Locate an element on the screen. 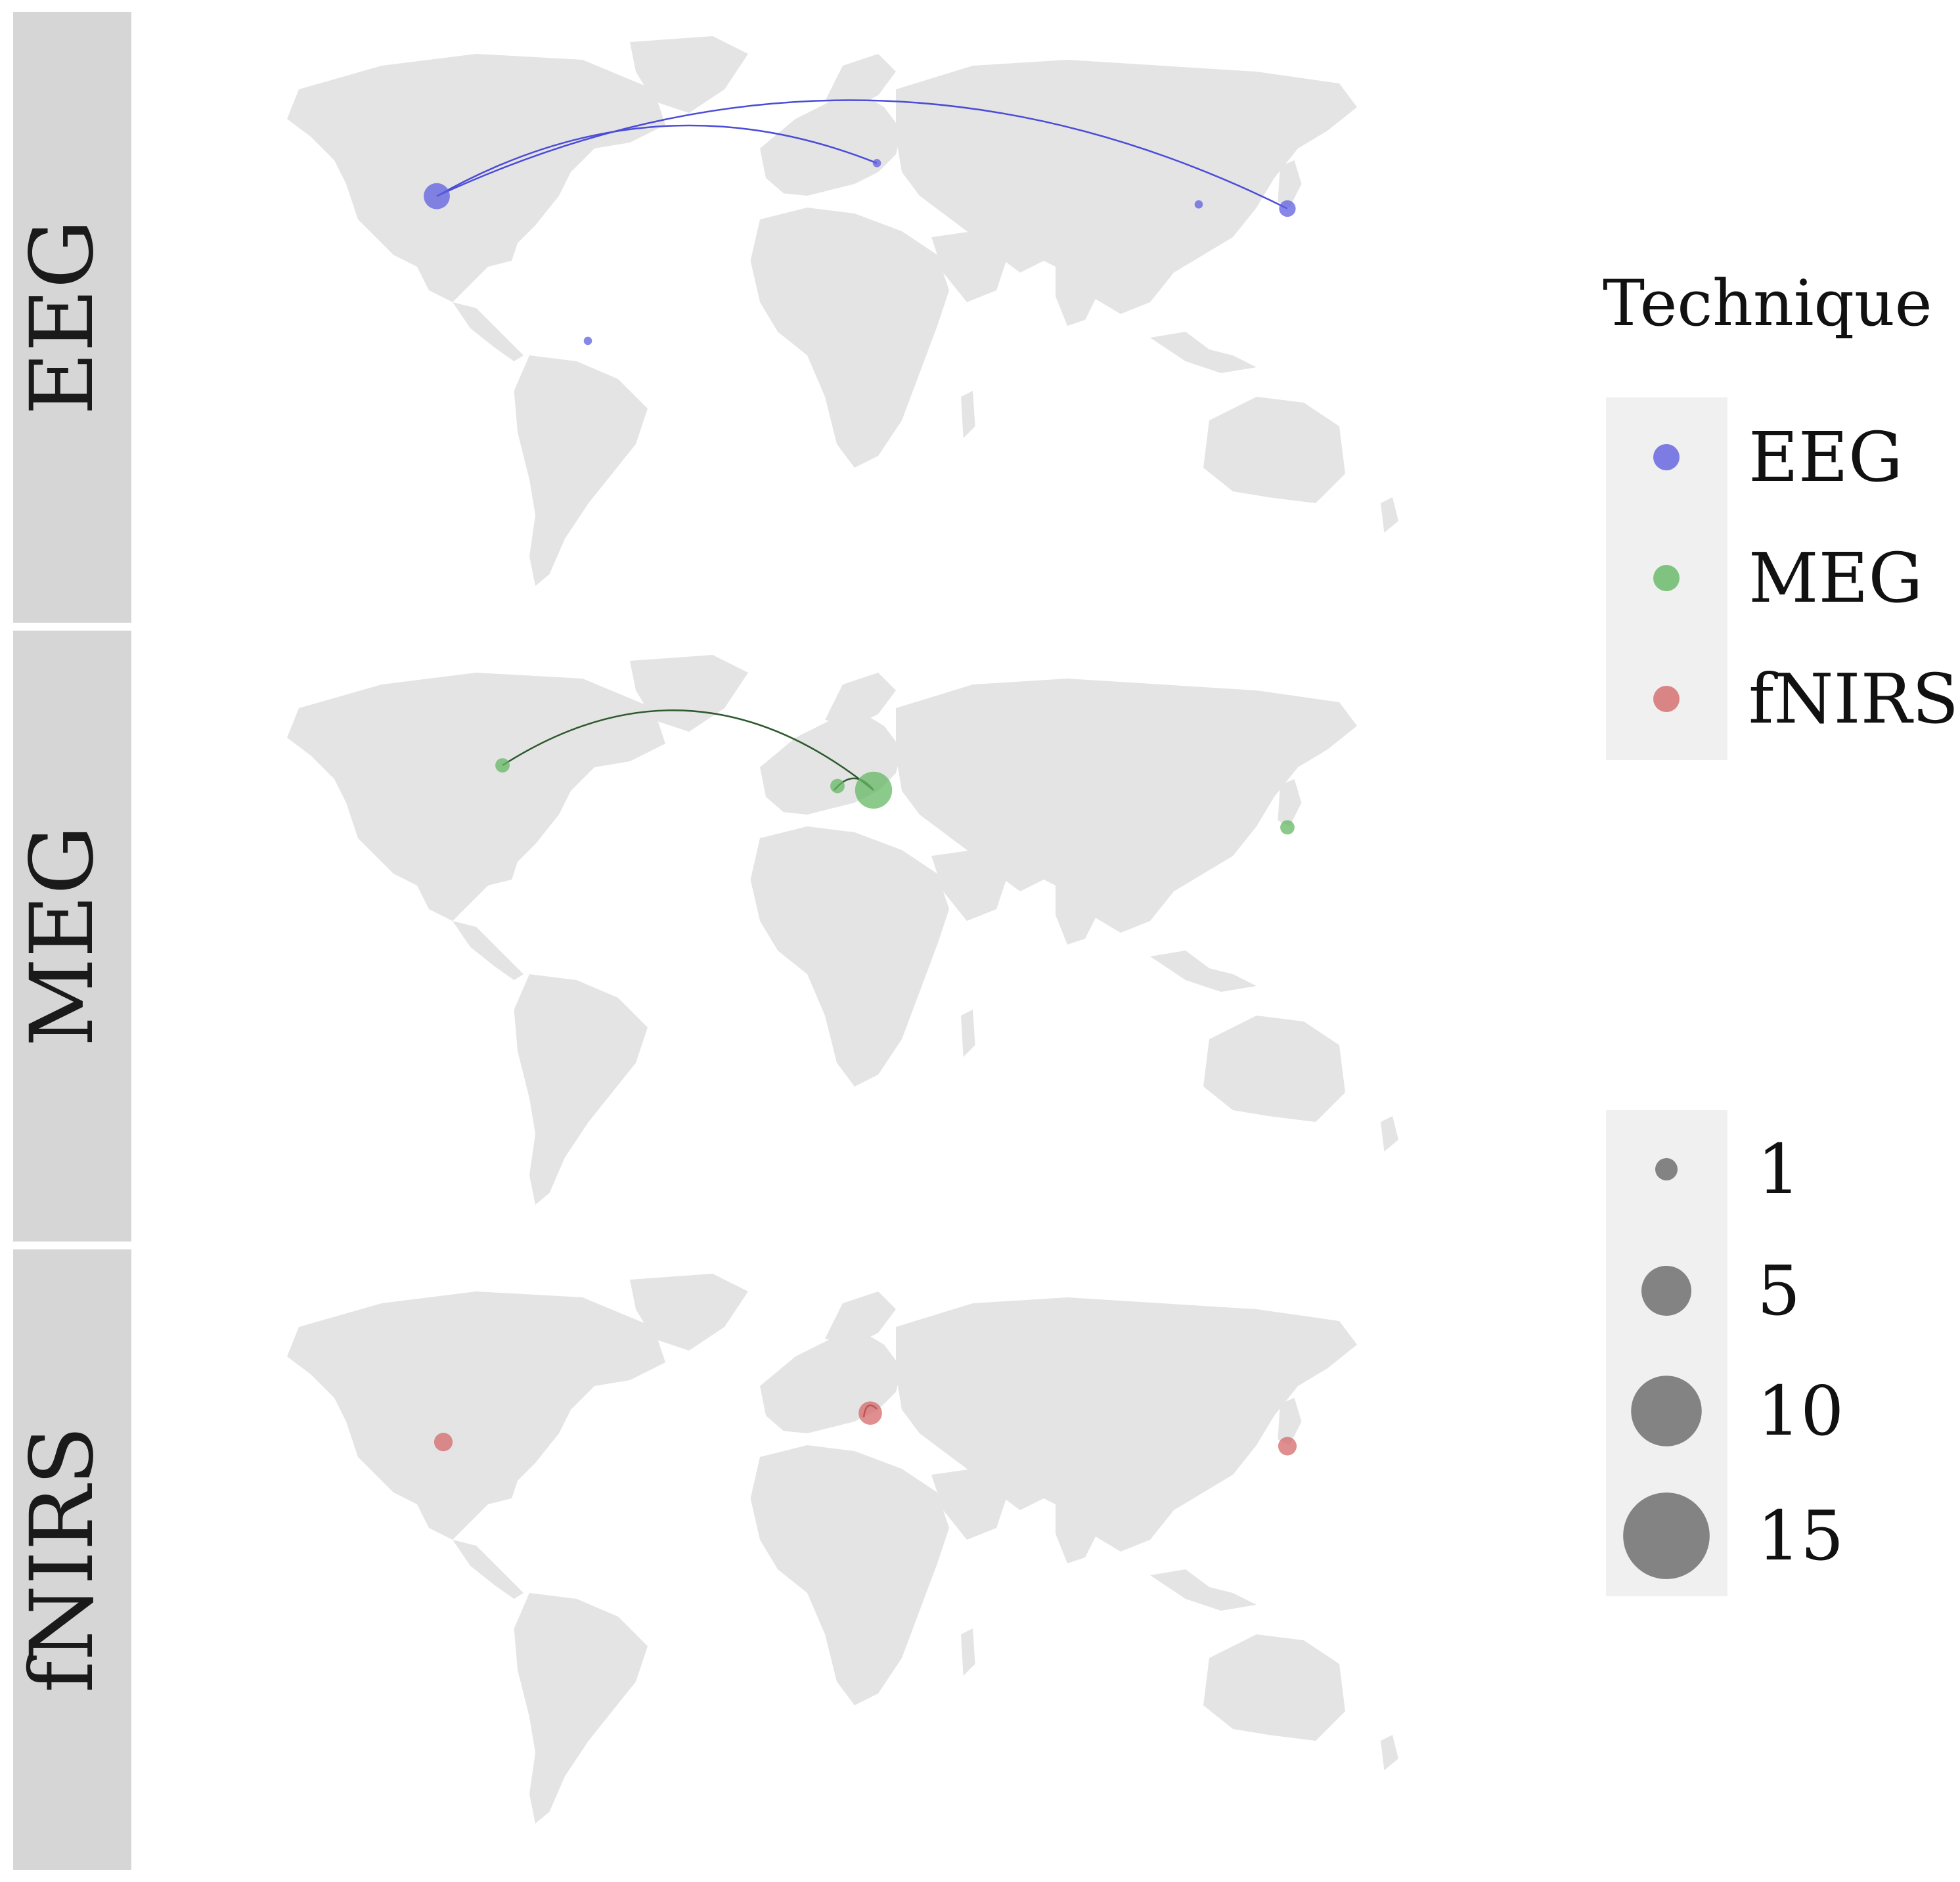 This screenshot has height=1882, width=1960. facet-label-eeg: EEG is located at coordinates (63, 317).